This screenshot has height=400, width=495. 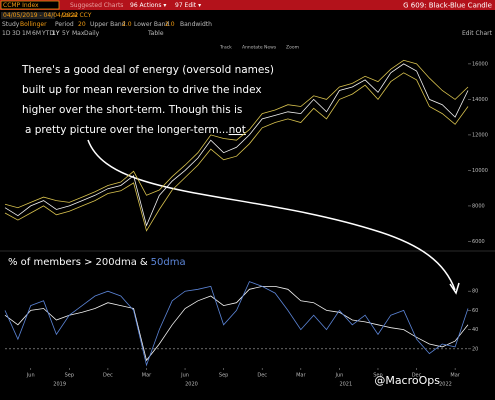 I want to click on legend-entry: 50dma, so click(x=168, y=262).